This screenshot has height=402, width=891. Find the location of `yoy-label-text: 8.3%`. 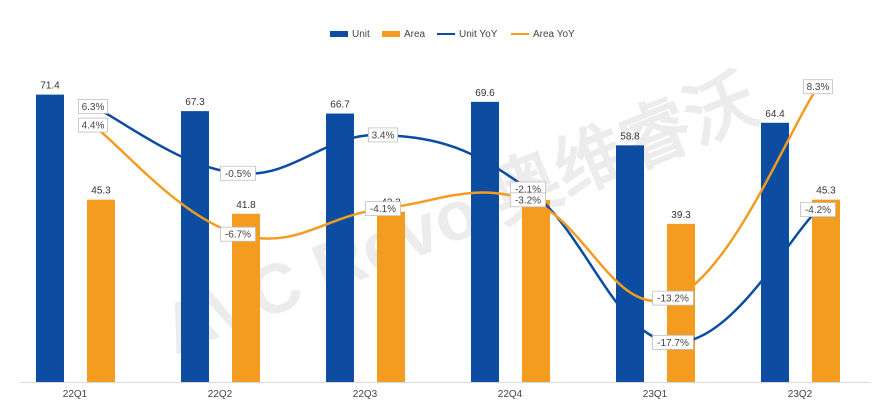

yoy-label-text: 8.3% is located at coordinates (818, 87).